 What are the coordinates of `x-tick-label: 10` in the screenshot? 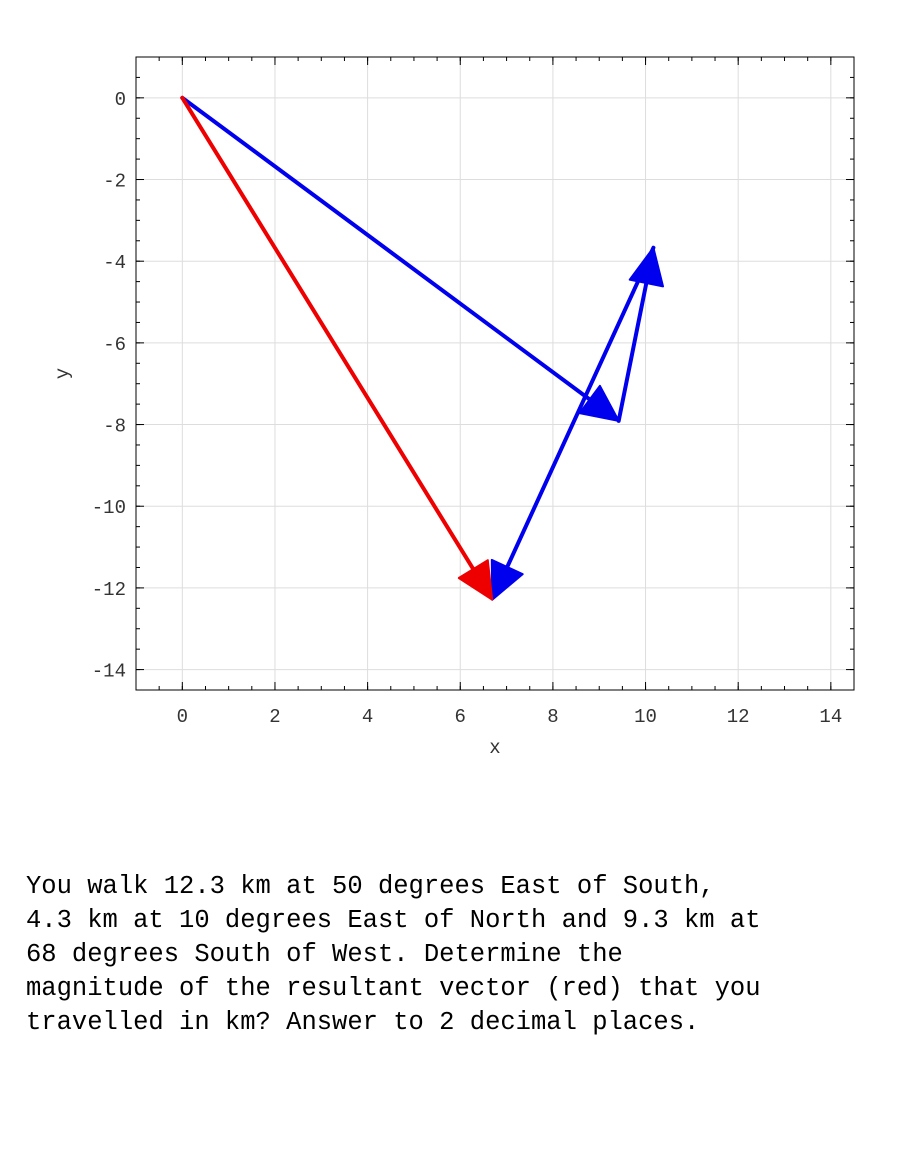 It's located at (645, 717).